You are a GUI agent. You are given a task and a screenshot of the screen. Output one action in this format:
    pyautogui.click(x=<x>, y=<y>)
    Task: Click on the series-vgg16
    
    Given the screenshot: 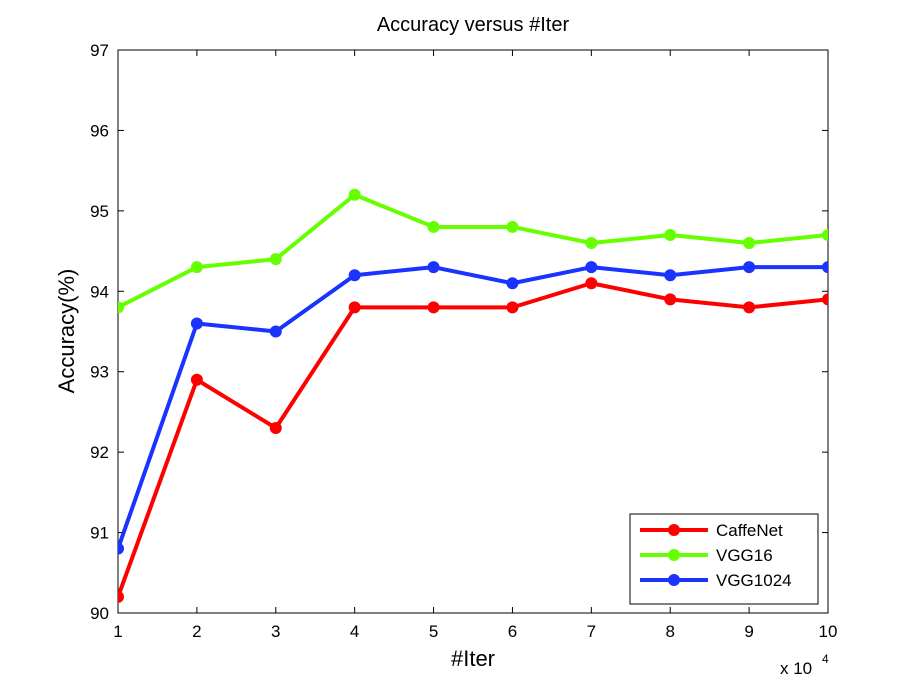 What is the action you would take?
    pyautogui.click(x=473, y=251)
    